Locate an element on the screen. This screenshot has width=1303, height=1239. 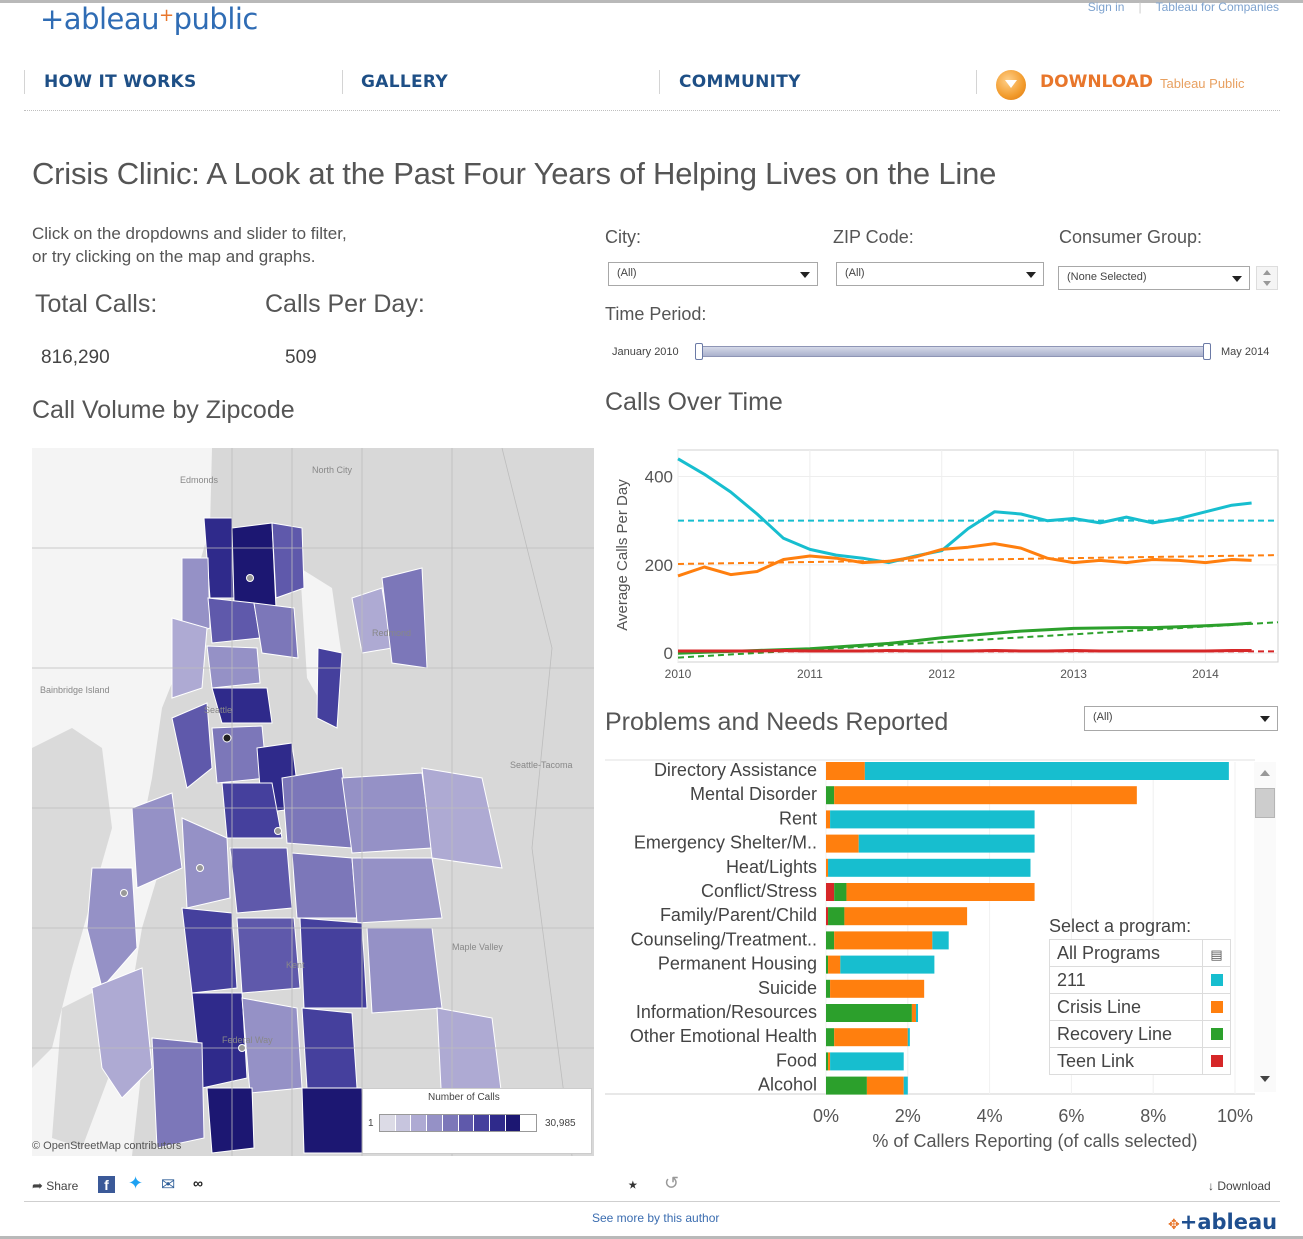
category-label: Directory Assistance is located at coordinates (735, 770).